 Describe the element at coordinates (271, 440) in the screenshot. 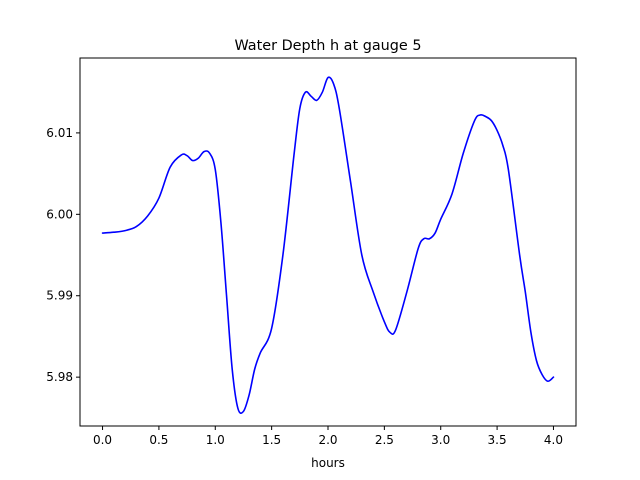

I see `x-tick-label: 1.5` at that location.